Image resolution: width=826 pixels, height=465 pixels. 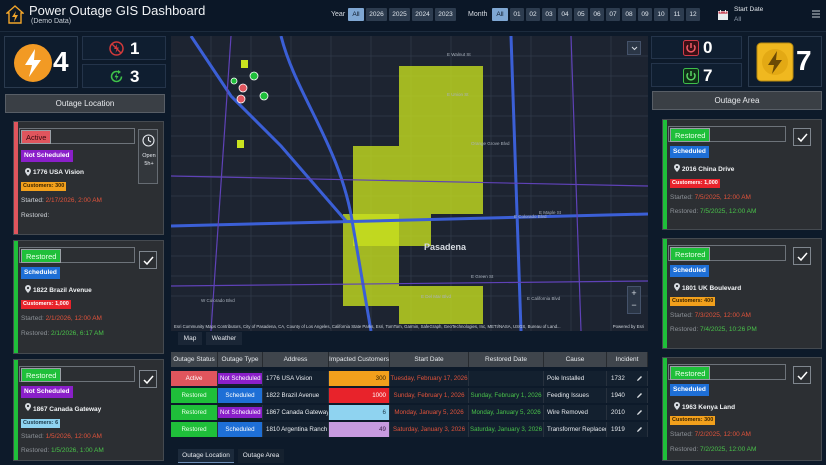 What do you see at coordinates (575, 378) in the screenshot?
I see `cell-cause: Pole Installed` at bounding box center [575, 378].